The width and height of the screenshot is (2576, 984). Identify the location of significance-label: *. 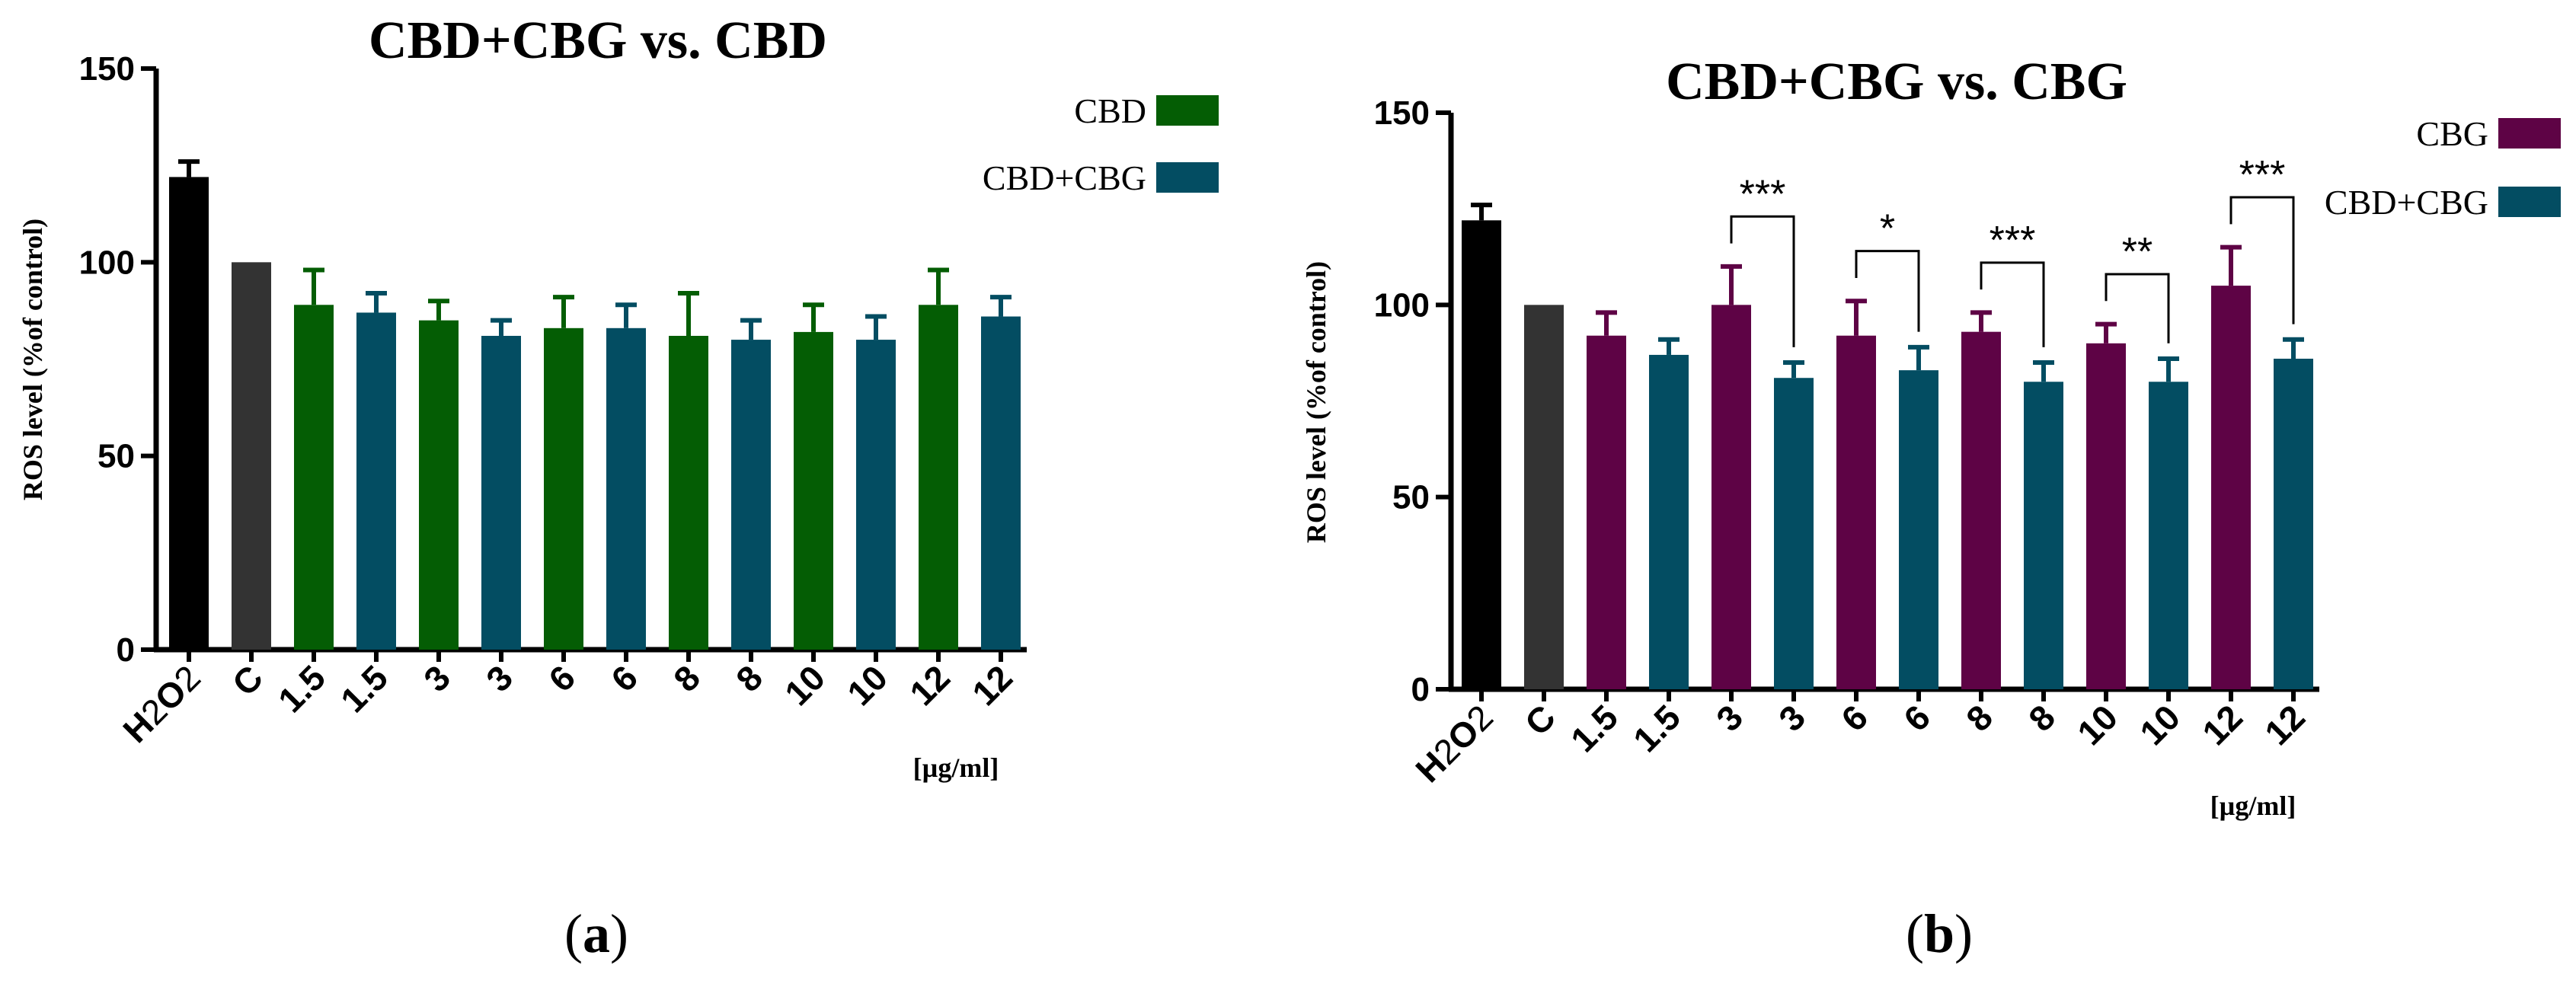
(1888, 229).